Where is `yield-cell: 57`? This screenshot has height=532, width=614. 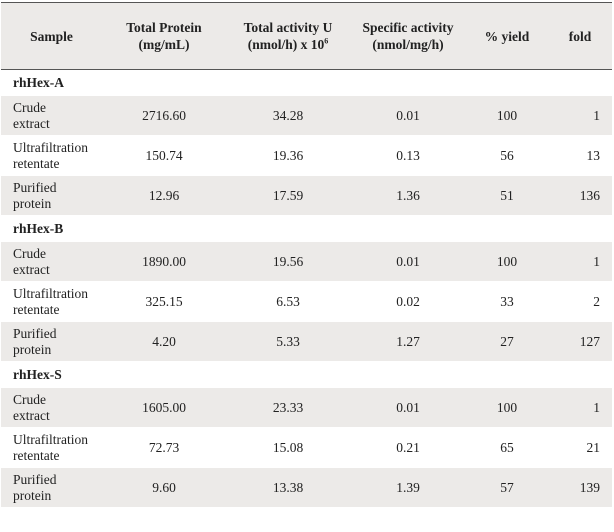 yield-cell: 57 is located at coordinates (507, 487).